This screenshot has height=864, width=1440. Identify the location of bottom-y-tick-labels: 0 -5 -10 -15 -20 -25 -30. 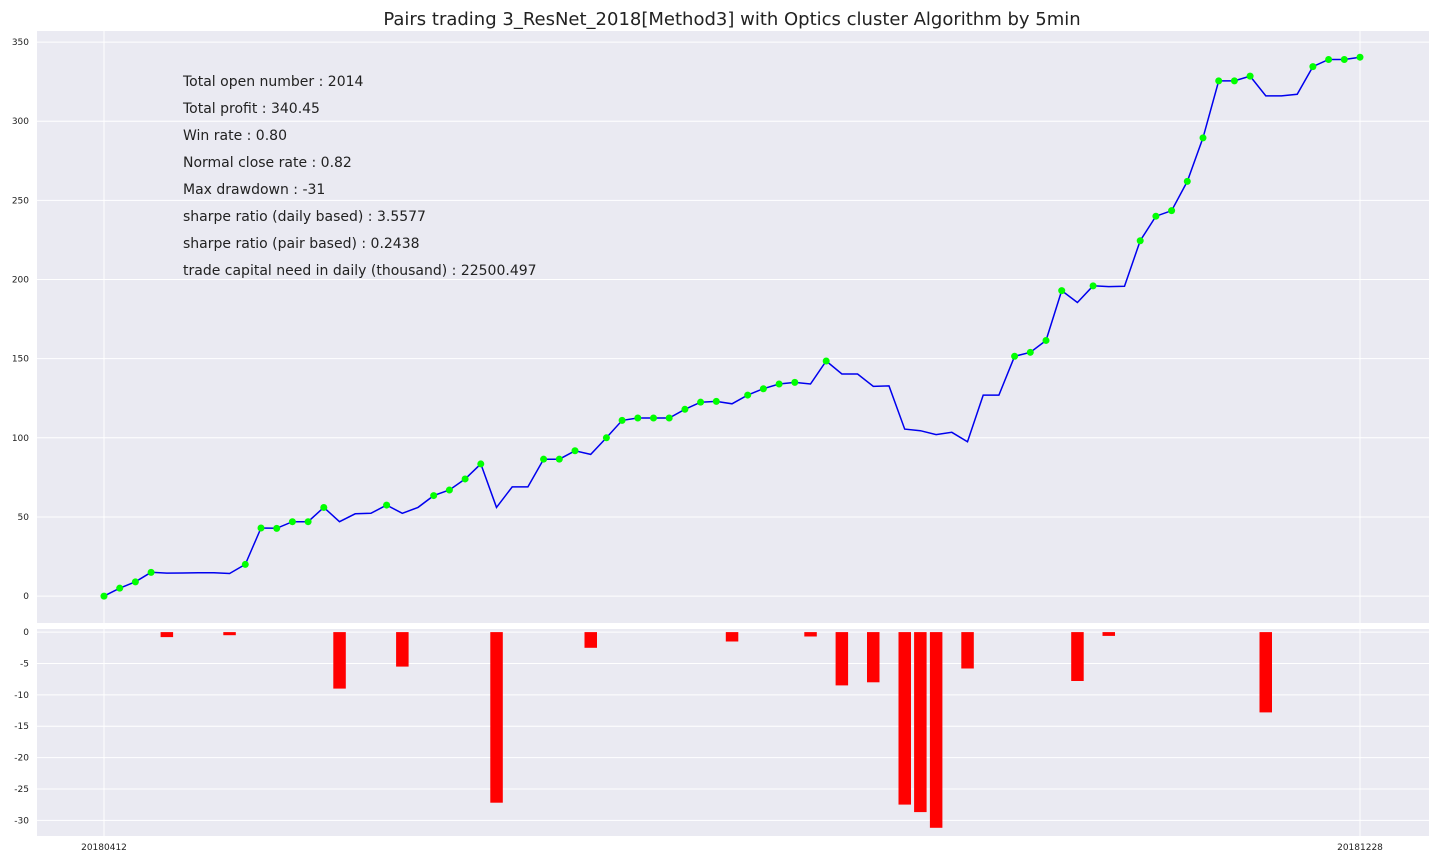
(21, 727).